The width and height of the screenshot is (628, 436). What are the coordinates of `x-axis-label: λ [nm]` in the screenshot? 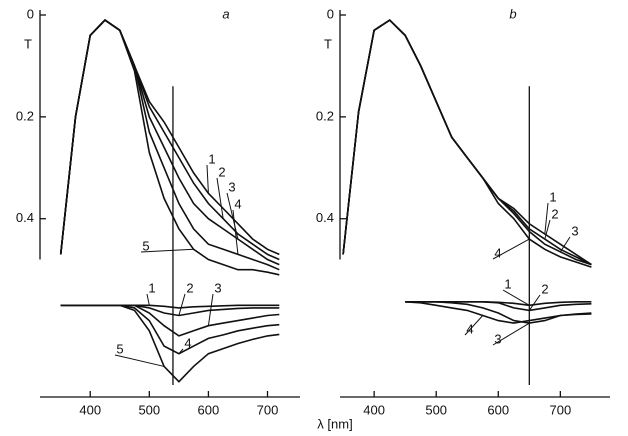 It's located at (334, 423).